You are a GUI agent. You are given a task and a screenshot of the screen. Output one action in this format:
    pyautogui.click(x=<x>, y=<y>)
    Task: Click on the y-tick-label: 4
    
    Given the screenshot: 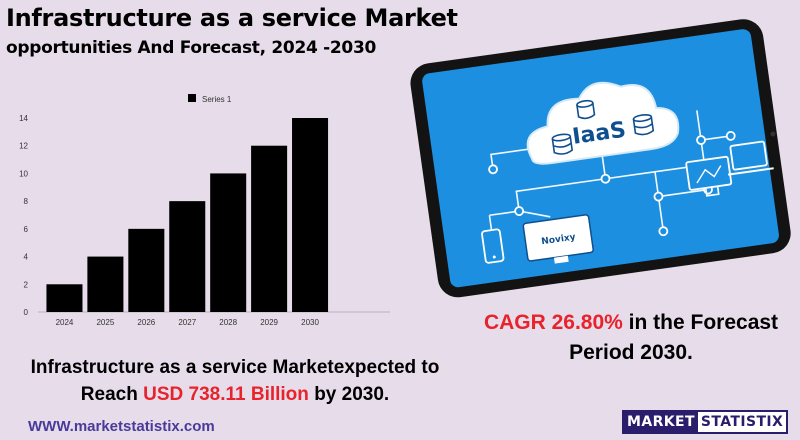 What is the action you would take?
    pyautogui.click(x=26, y=257)
    